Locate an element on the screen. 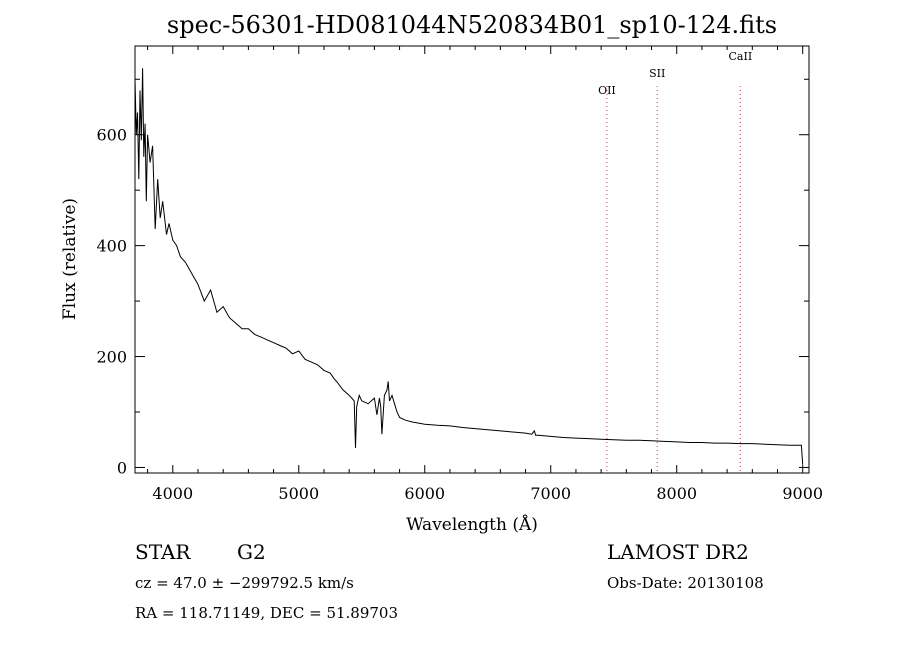 The image size is (900, 650). spectral-subclass: G2 is located at coordinates (251, 552).